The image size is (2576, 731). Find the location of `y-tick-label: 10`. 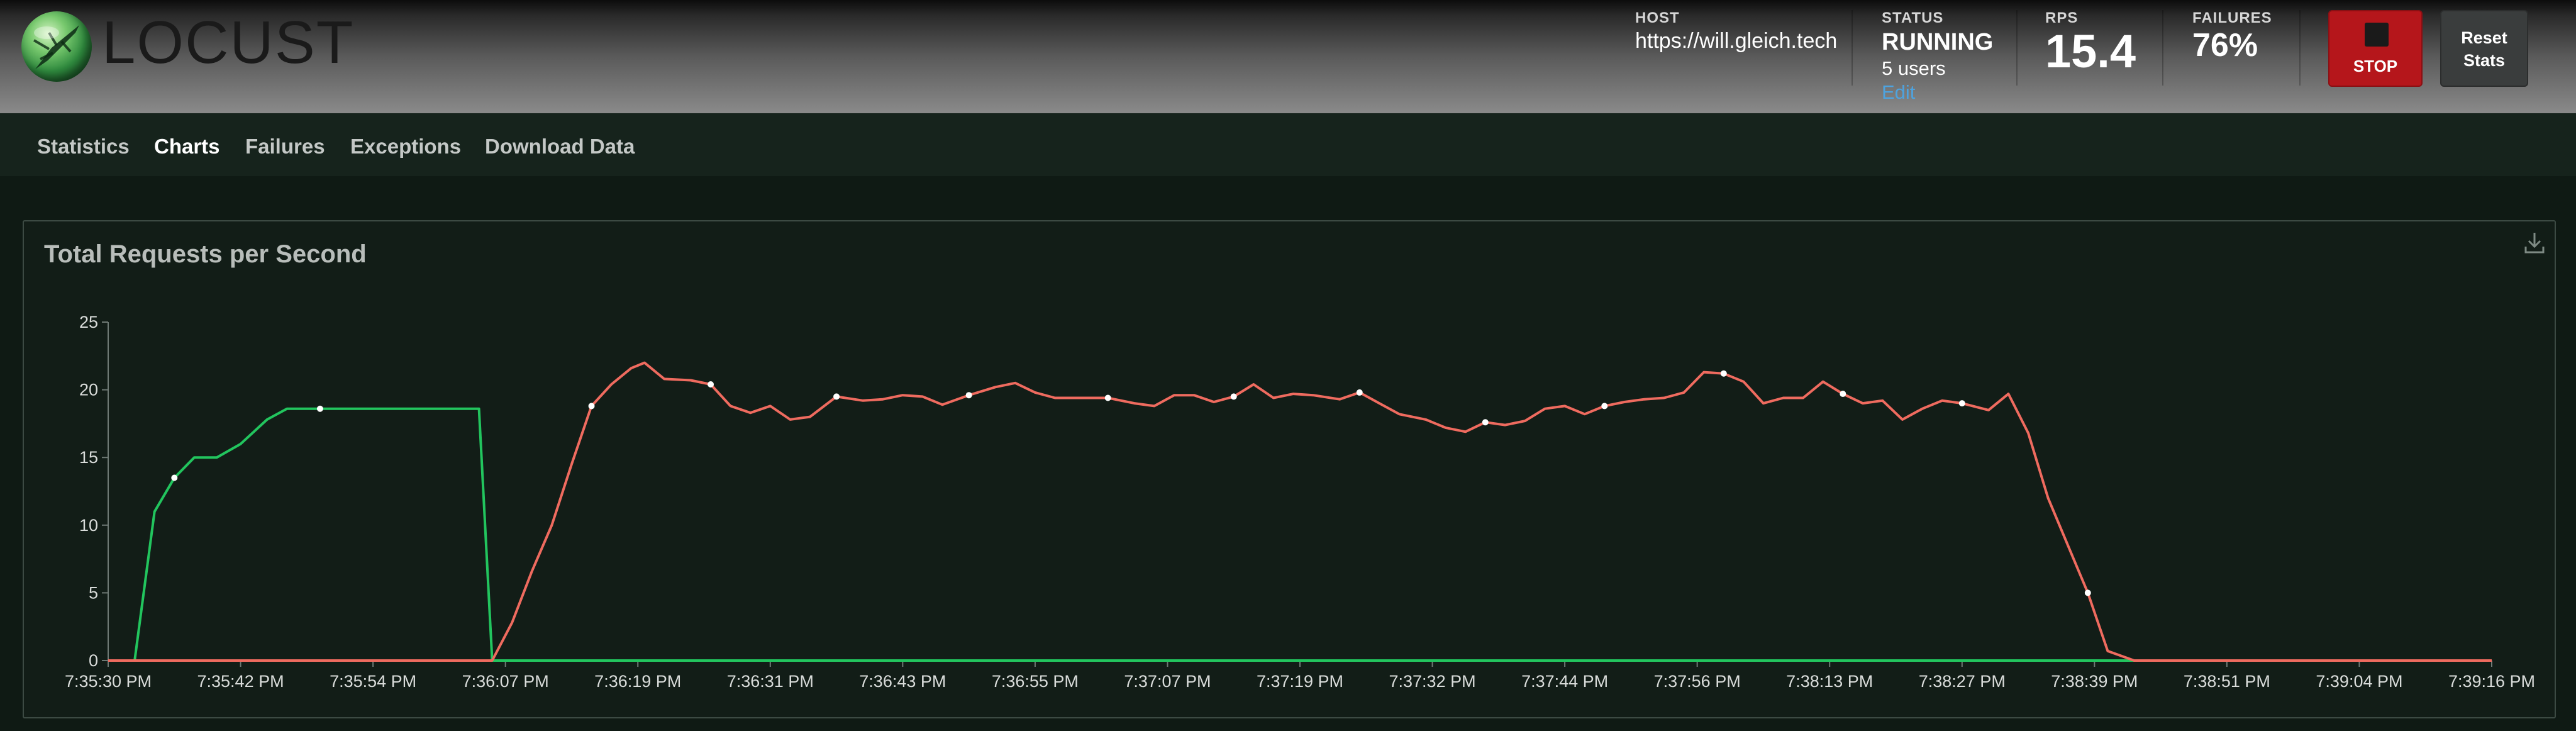

y-tick-label: 10 is located at coordinates (88, 525).